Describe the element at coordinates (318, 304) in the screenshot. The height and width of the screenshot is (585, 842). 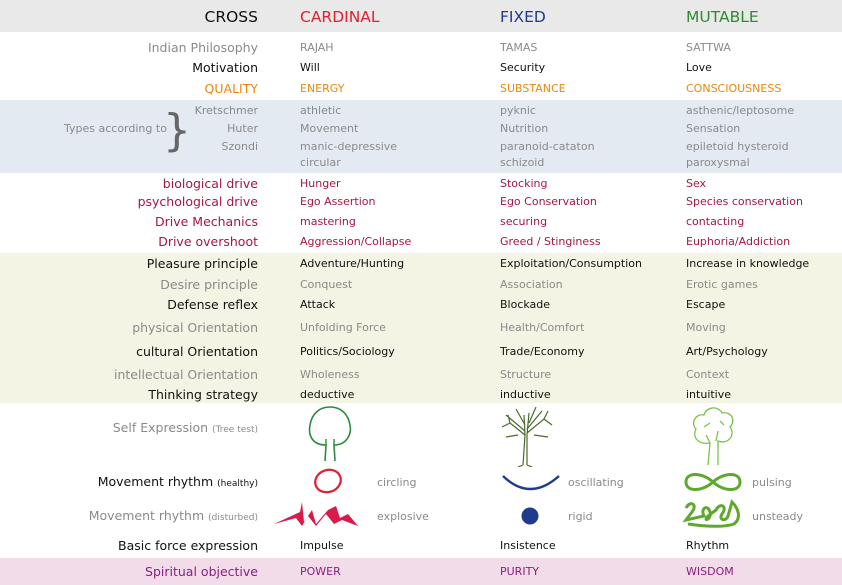
I see `cell-cardinal: Attack` at that location.